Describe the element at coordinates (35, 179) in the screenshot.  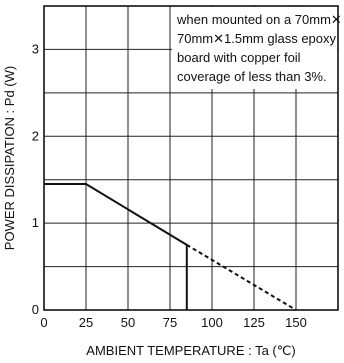
I see `y-tick-labels: 0 1 2 3` at that location.